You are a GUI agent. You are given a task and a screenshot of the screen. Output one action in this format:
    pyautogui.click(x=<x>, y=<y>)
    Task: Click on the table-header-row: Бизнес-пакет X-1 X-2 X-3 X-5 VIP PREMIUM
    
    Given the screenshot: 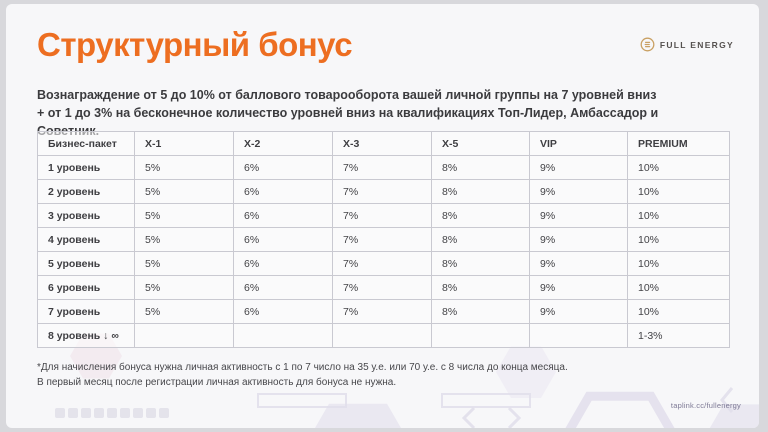 What is the action you would take?
    pyautogui.click(x=383, y=143)
    